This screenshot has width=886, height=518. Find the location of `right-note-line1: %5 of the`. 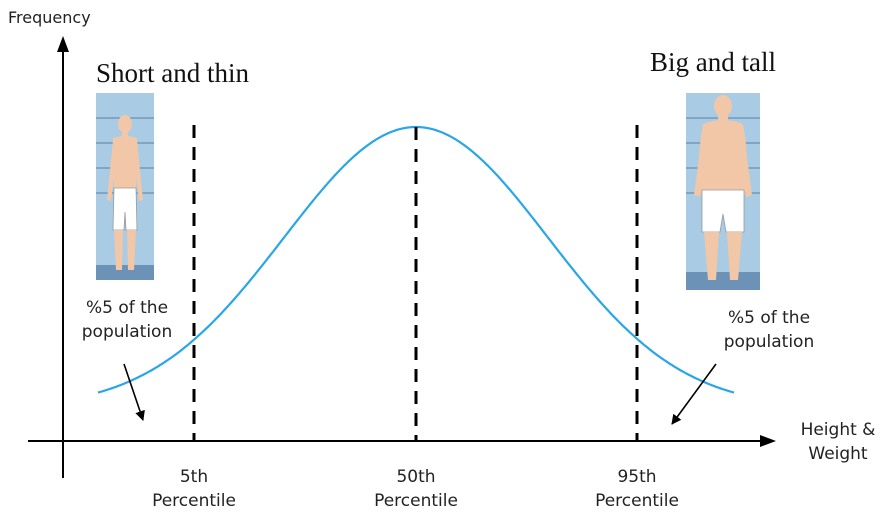

right-note-line1: %5 of the is located at coordinates (769, 318).